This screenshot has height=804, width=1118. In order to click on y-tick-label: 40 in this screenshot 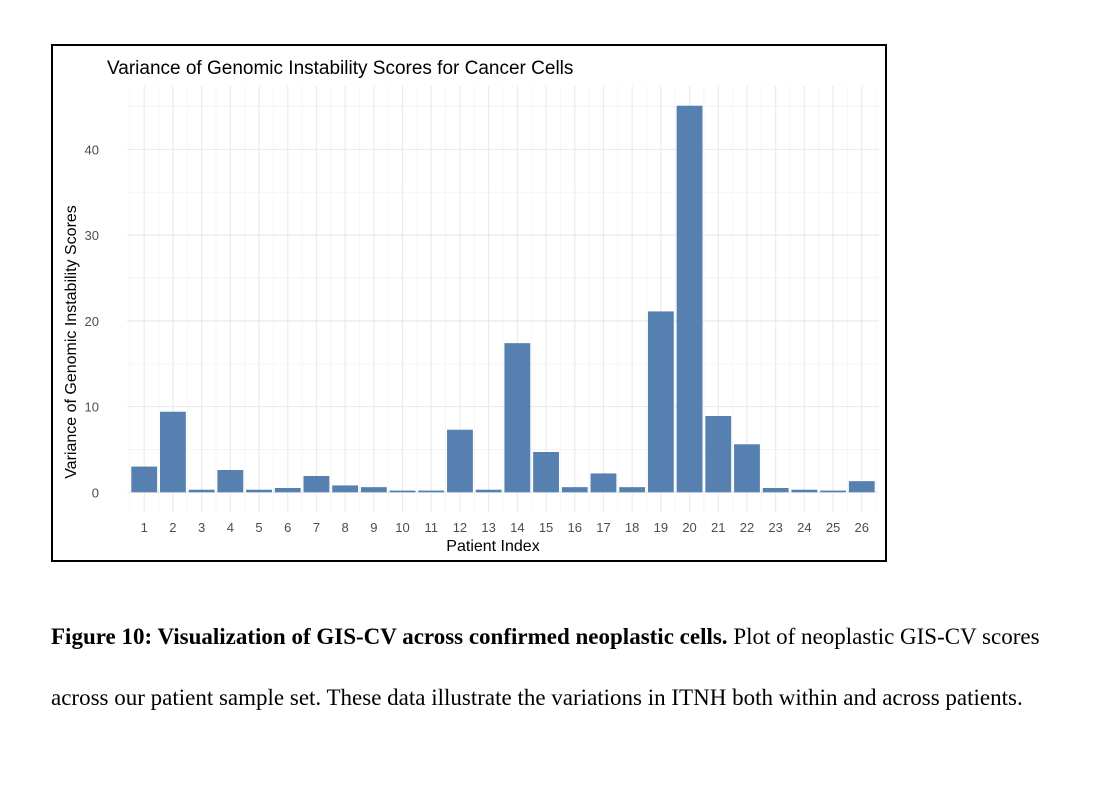, I will do `click(92, 149)`.